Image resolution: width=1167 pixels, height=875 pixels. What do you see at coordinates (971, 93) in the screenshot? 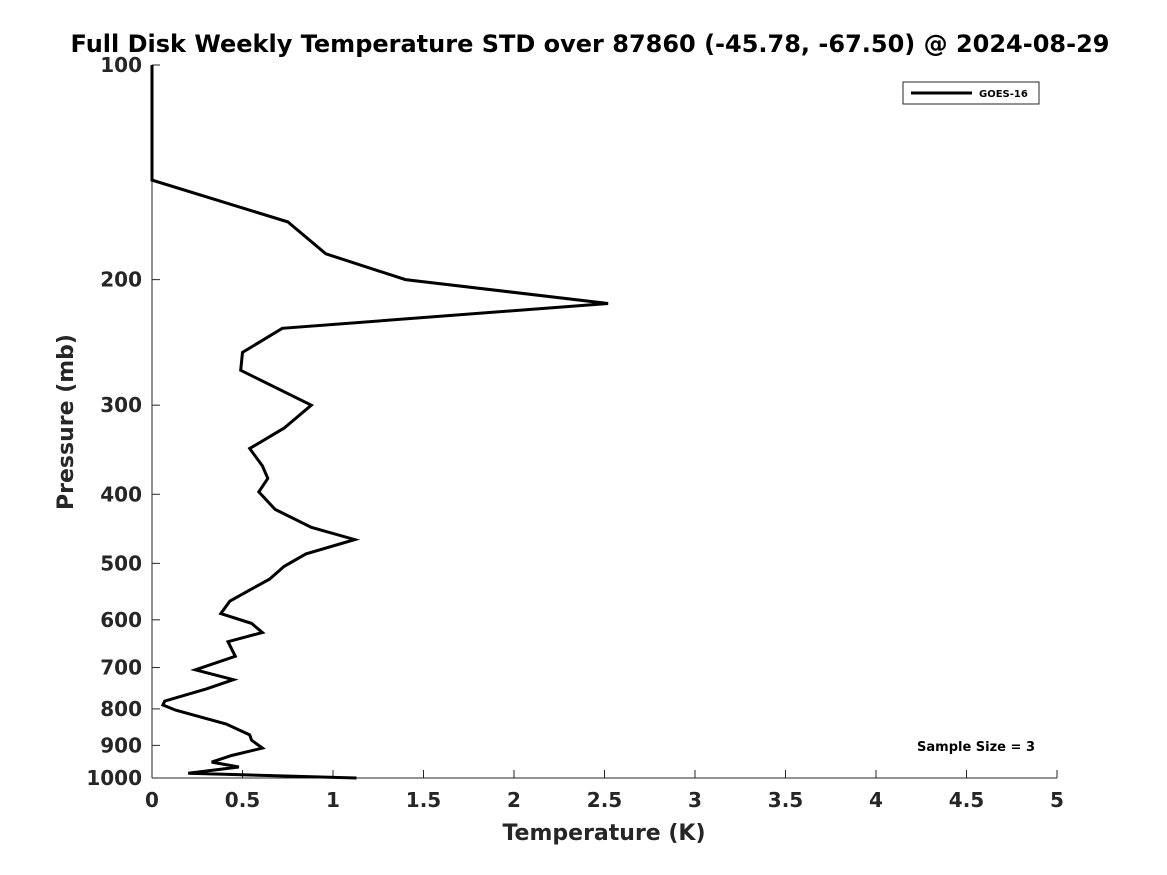
I see `legend: GOES-16` at bounding box center [971, 93].